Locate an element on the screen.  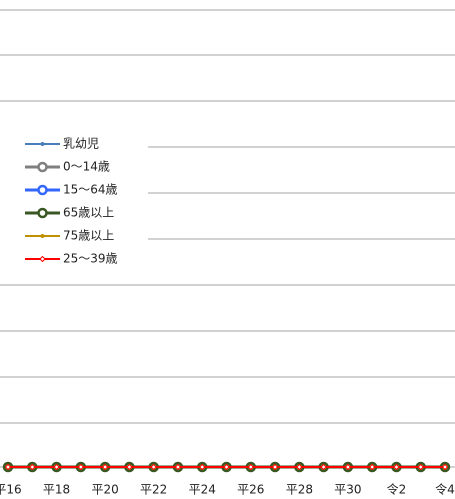
legend-label: 75歳以上 is located at coordinates (88, 236).